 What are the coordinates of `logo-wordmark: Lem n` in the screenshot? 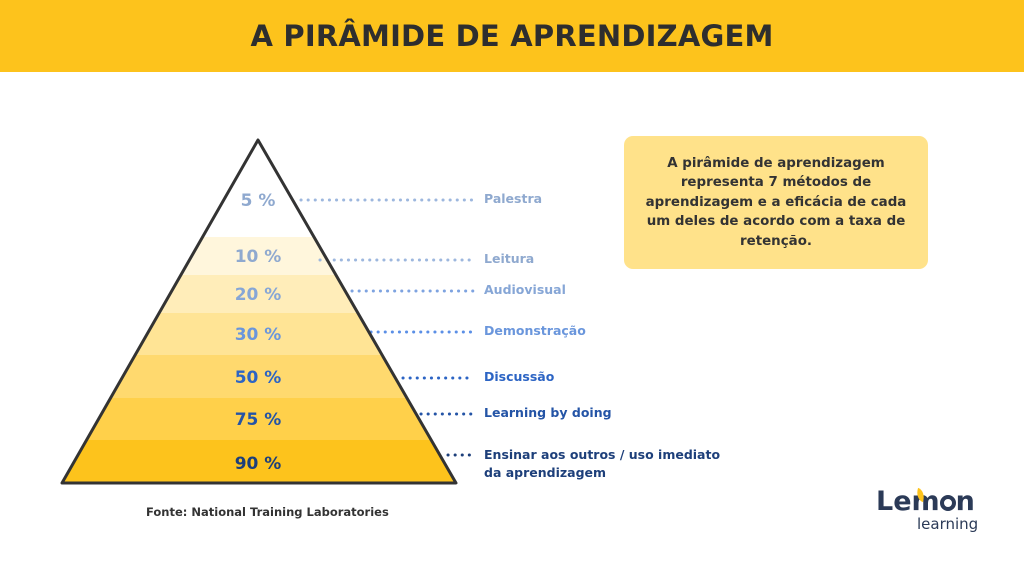 It's located at (925, 501).